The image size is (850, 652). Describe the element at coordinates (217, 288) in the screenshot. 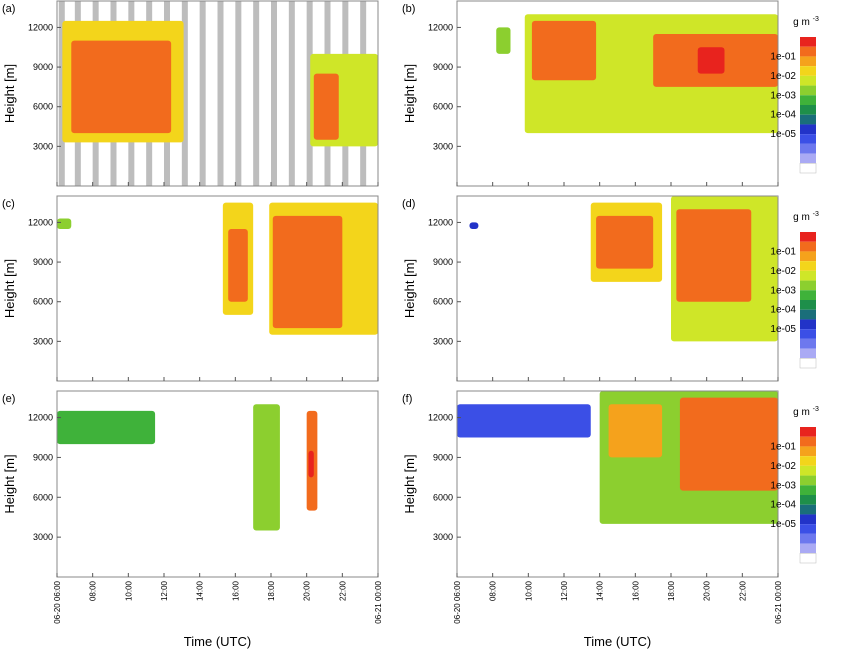

I see `plot-frame-c` at that location.